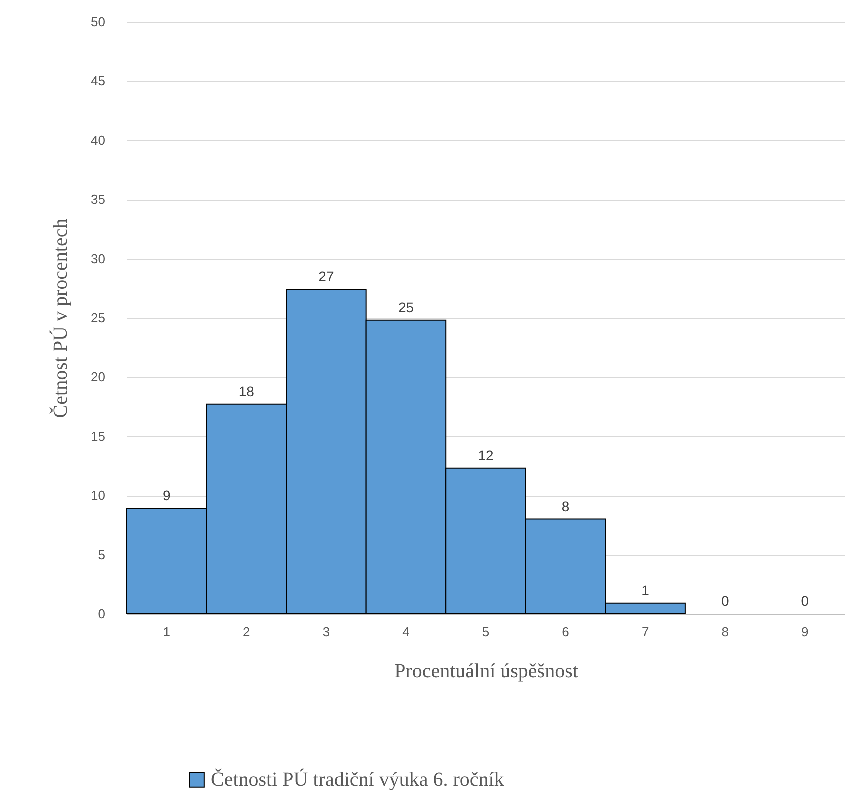 The width and height of the screenshot is (847, 803). I want to click on data-label: 27, so click(326, 276).